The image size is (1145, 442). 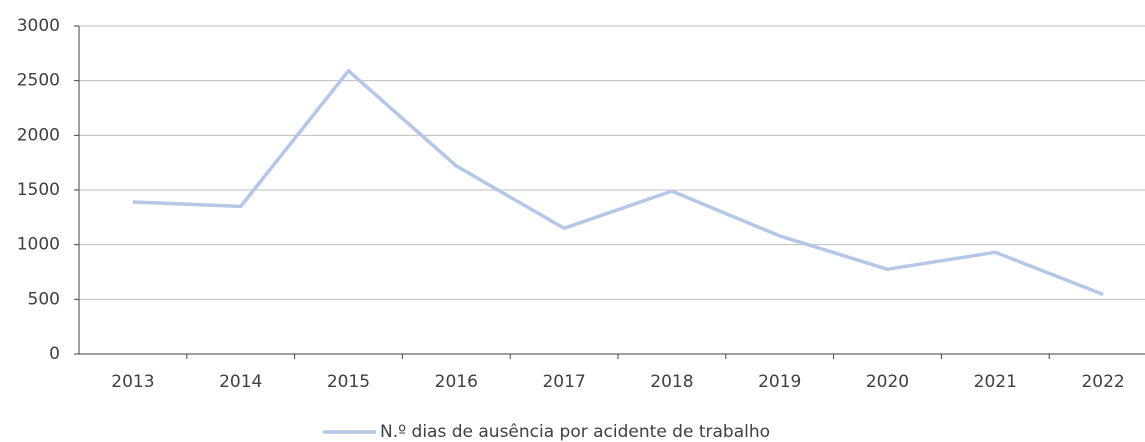 What do you see at coordinates (38, 26) in the screenshot?
I see `y-tick-label: 3000` at bounding box center [38, 26].